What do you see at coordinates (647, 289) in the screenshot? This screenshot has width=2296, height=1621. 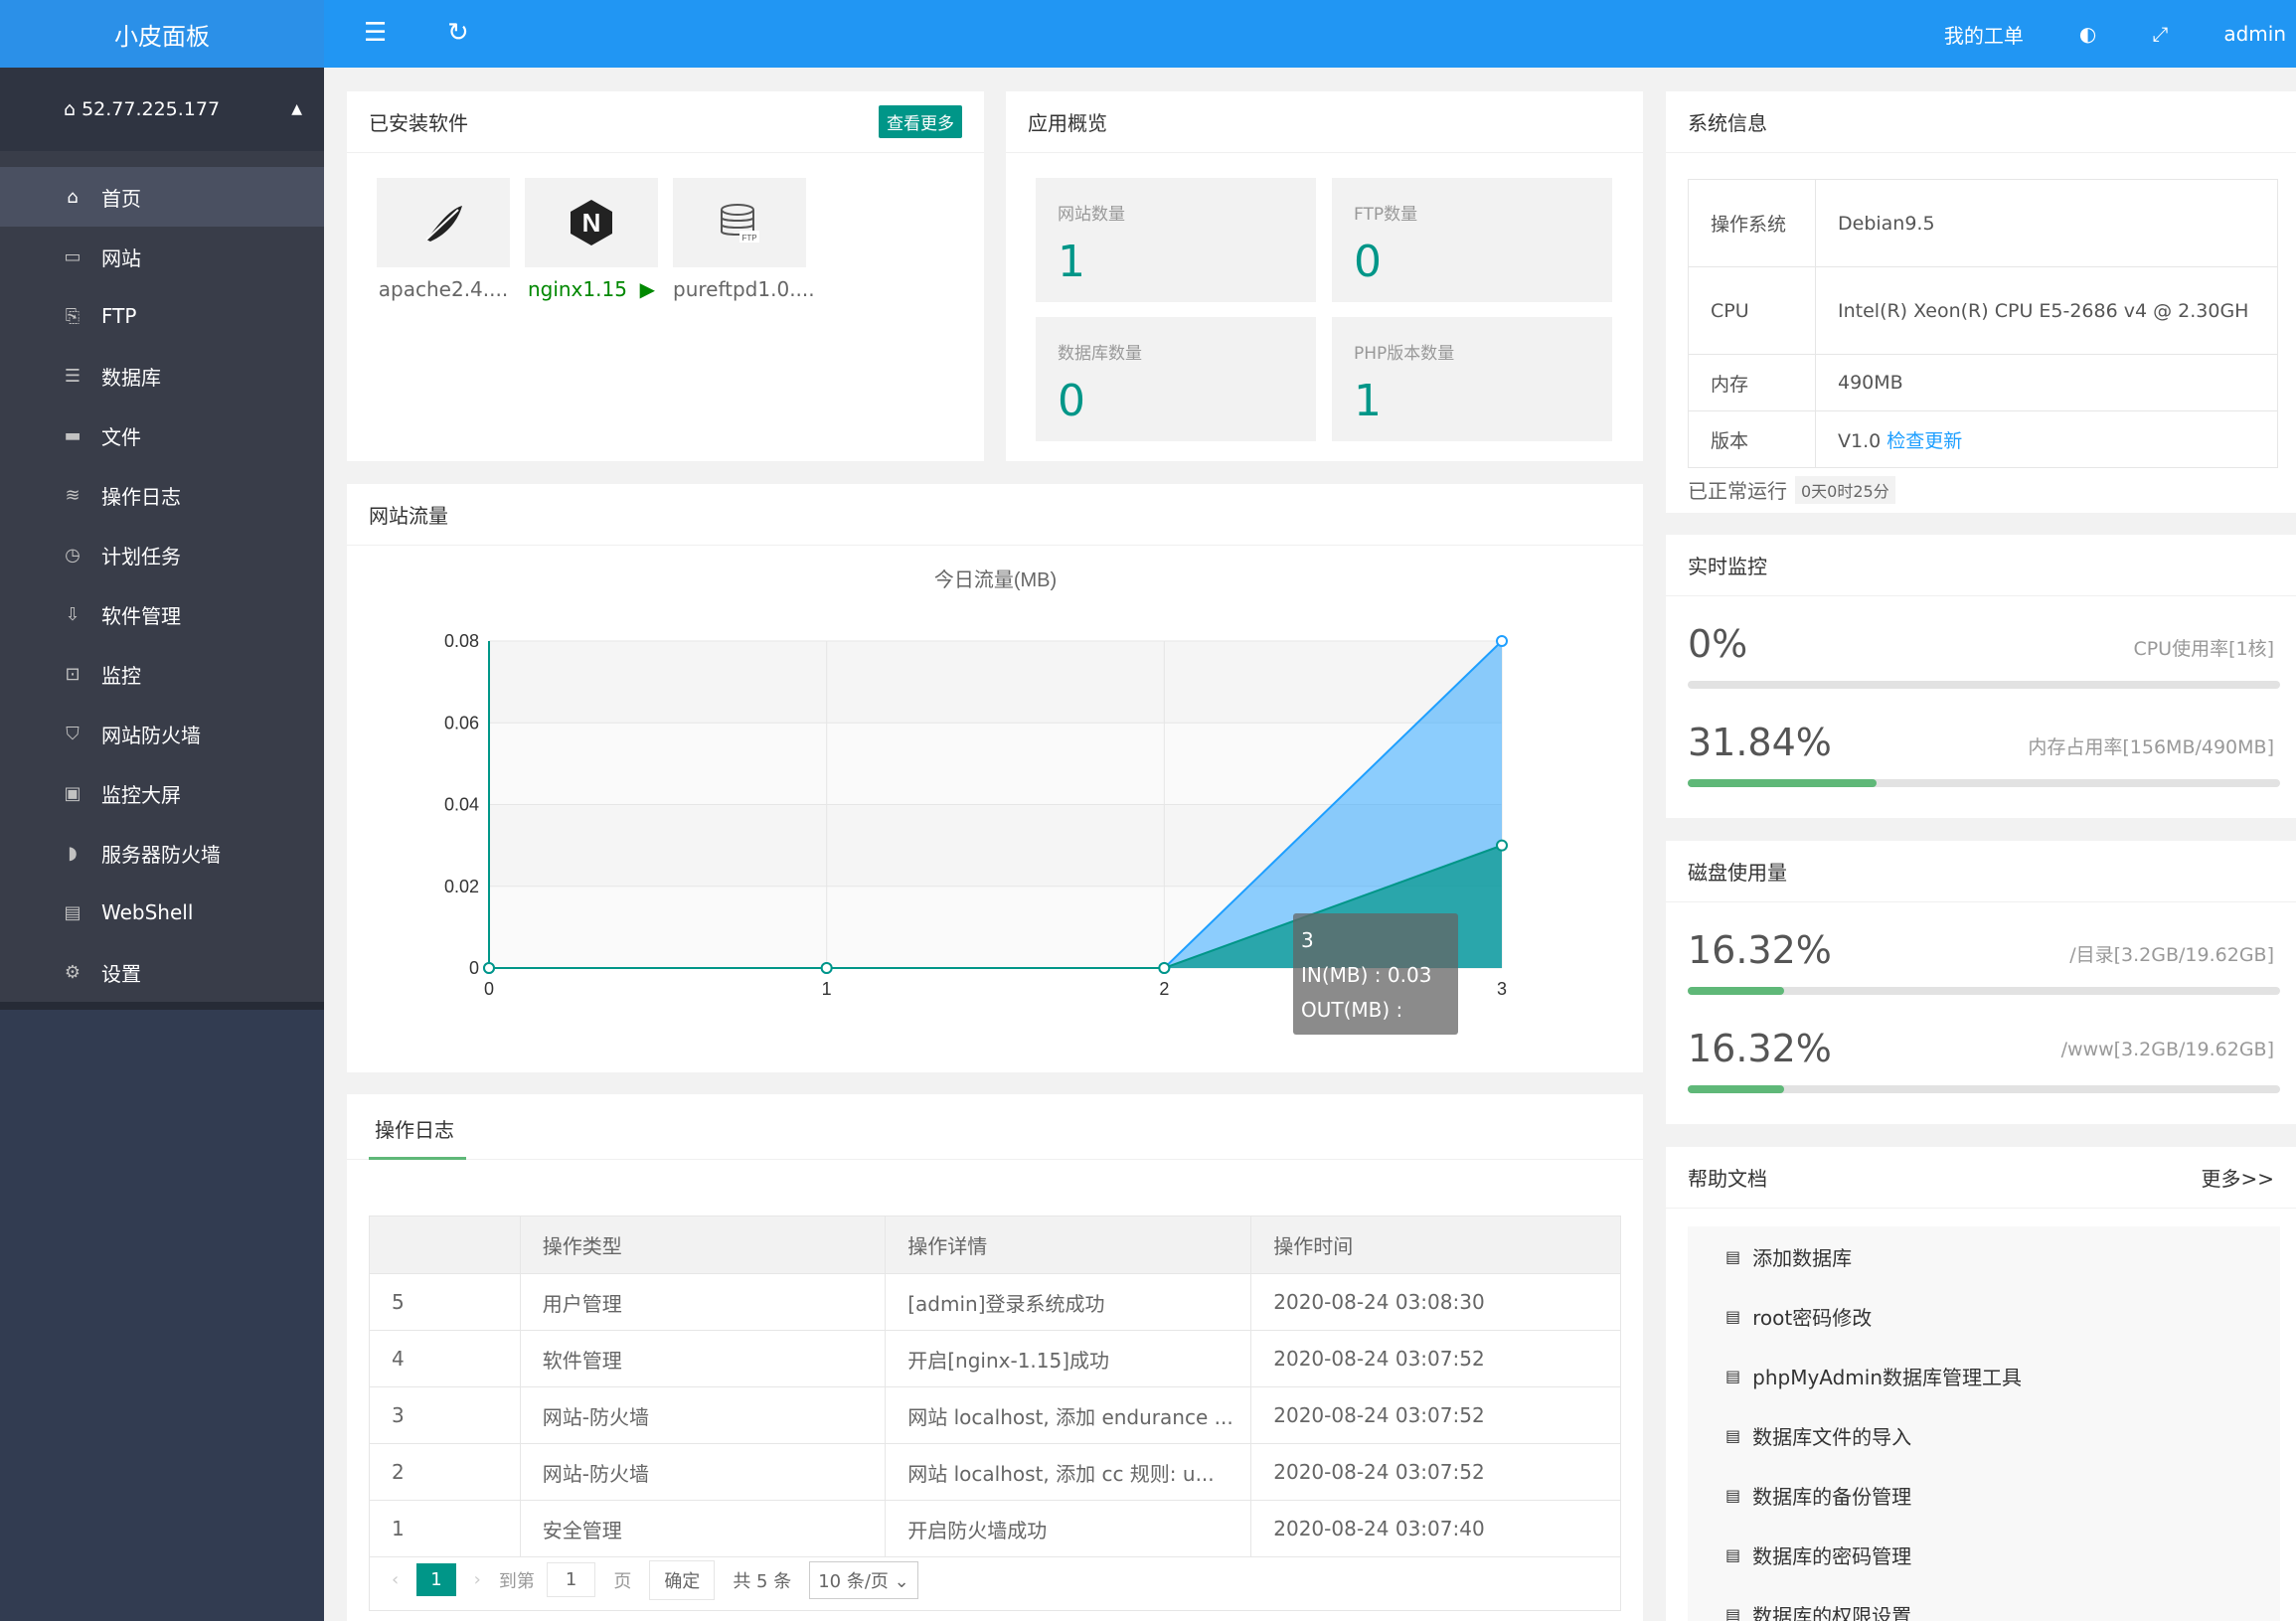 I see `running-play-icon: ▶` at bounding box center [647, 289].